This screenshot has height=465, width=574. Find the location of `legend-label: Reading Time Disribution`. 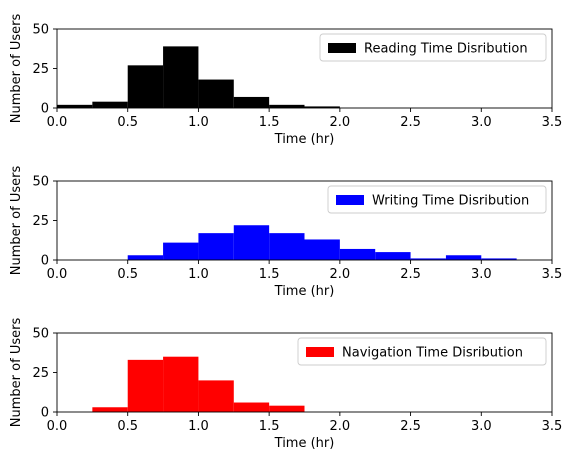

legend-label: Reading Time Disribution is located at coordinates (446, 49).